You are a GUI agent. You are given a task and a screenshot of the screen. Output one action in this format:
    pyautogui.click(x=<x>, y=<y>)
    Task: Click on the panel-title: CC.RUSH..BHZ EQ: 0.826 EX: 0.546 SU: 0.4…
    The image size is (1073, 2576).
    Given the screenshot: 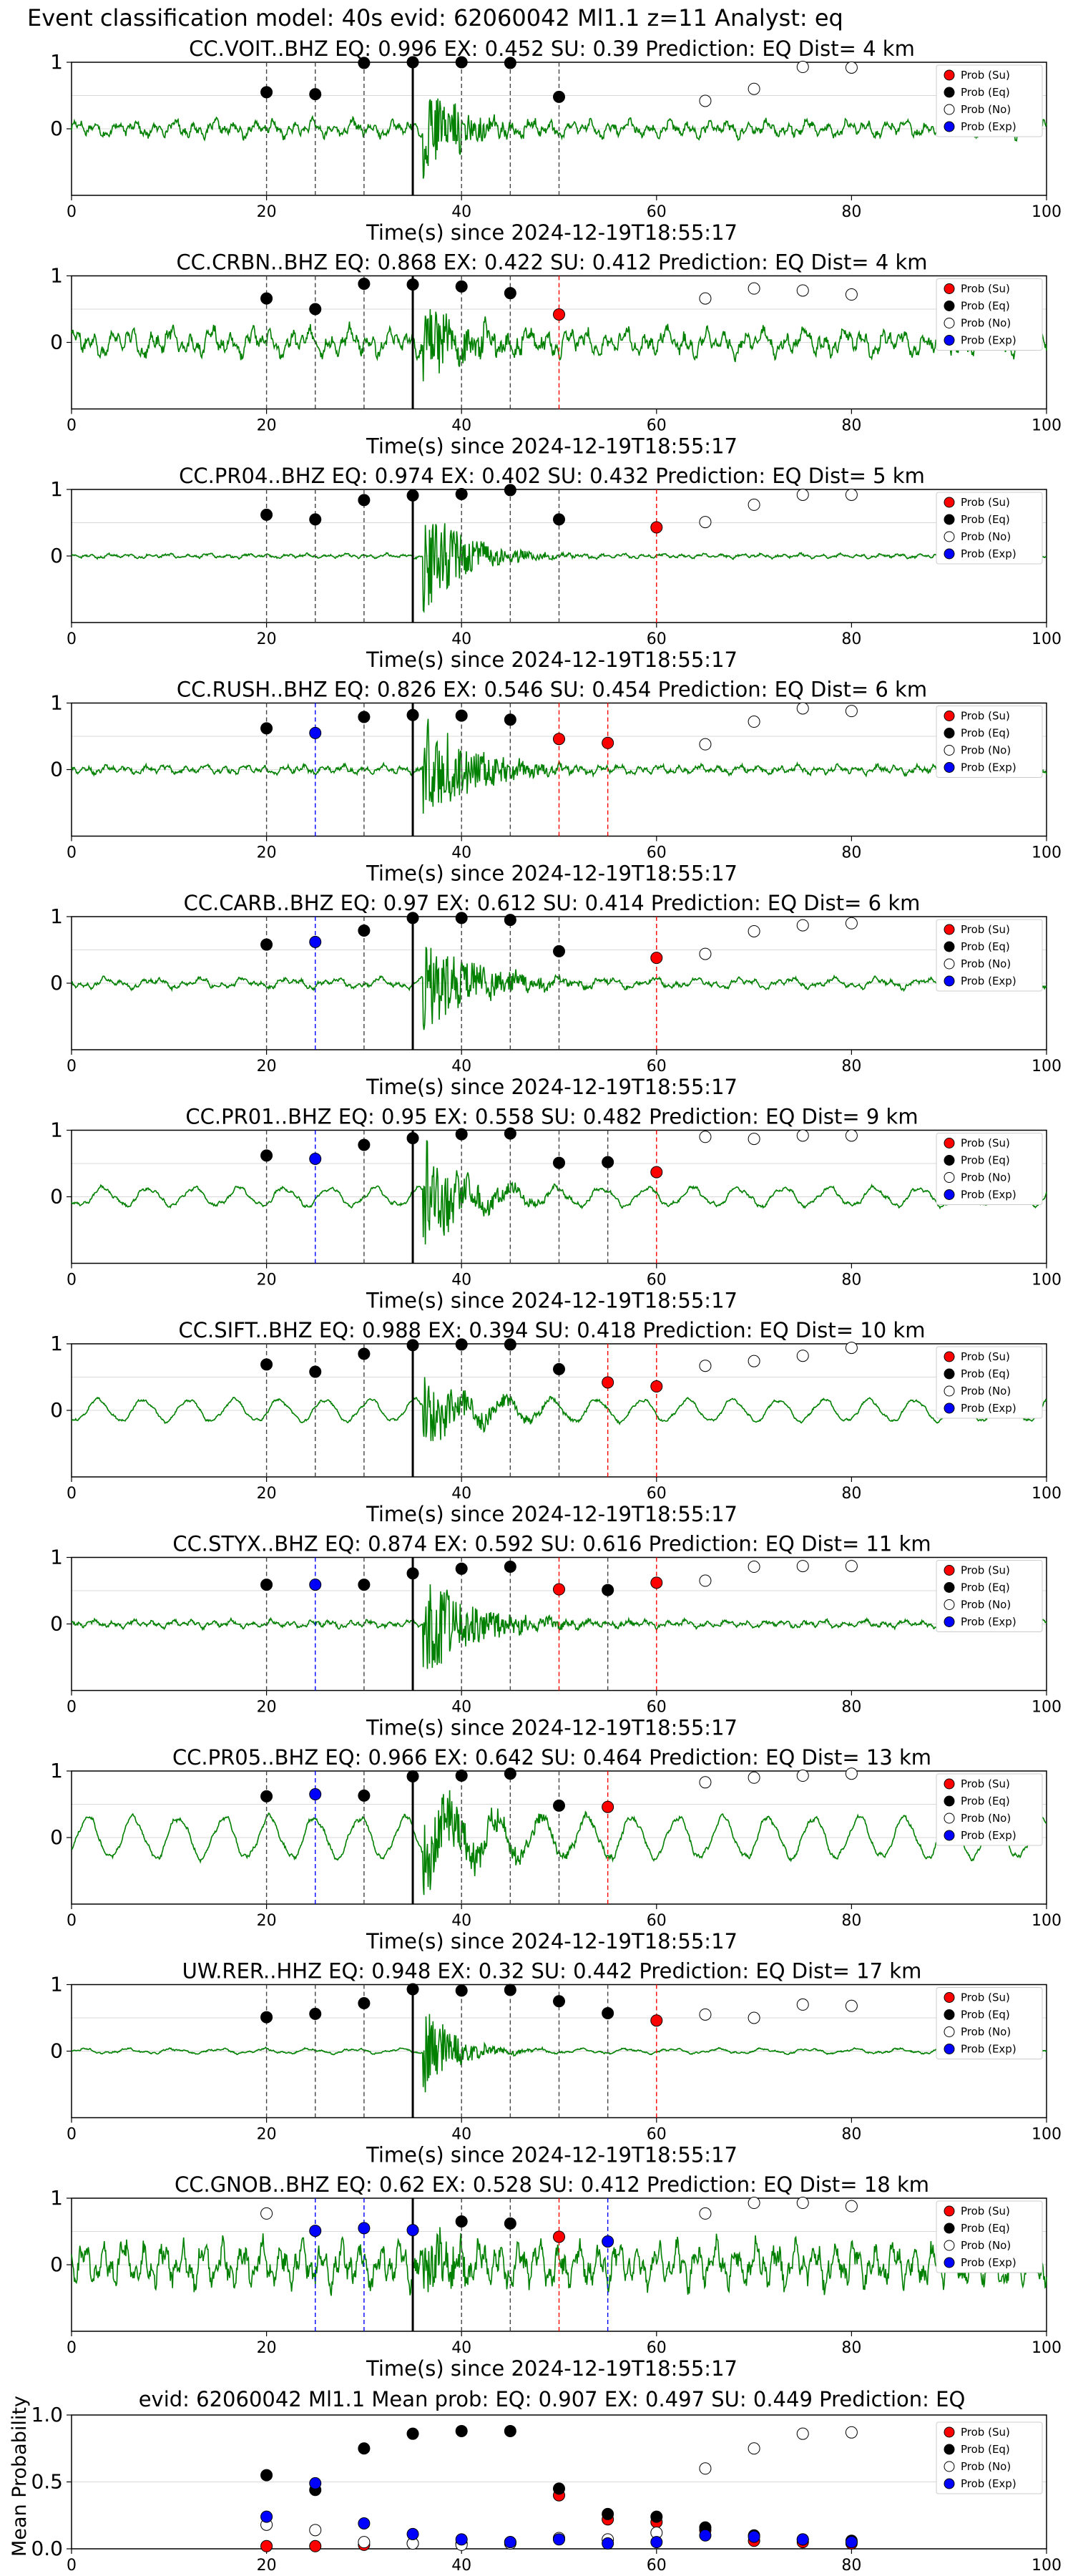 What is the action you would take?
    pyautogui.click(x=552, y=690)
    